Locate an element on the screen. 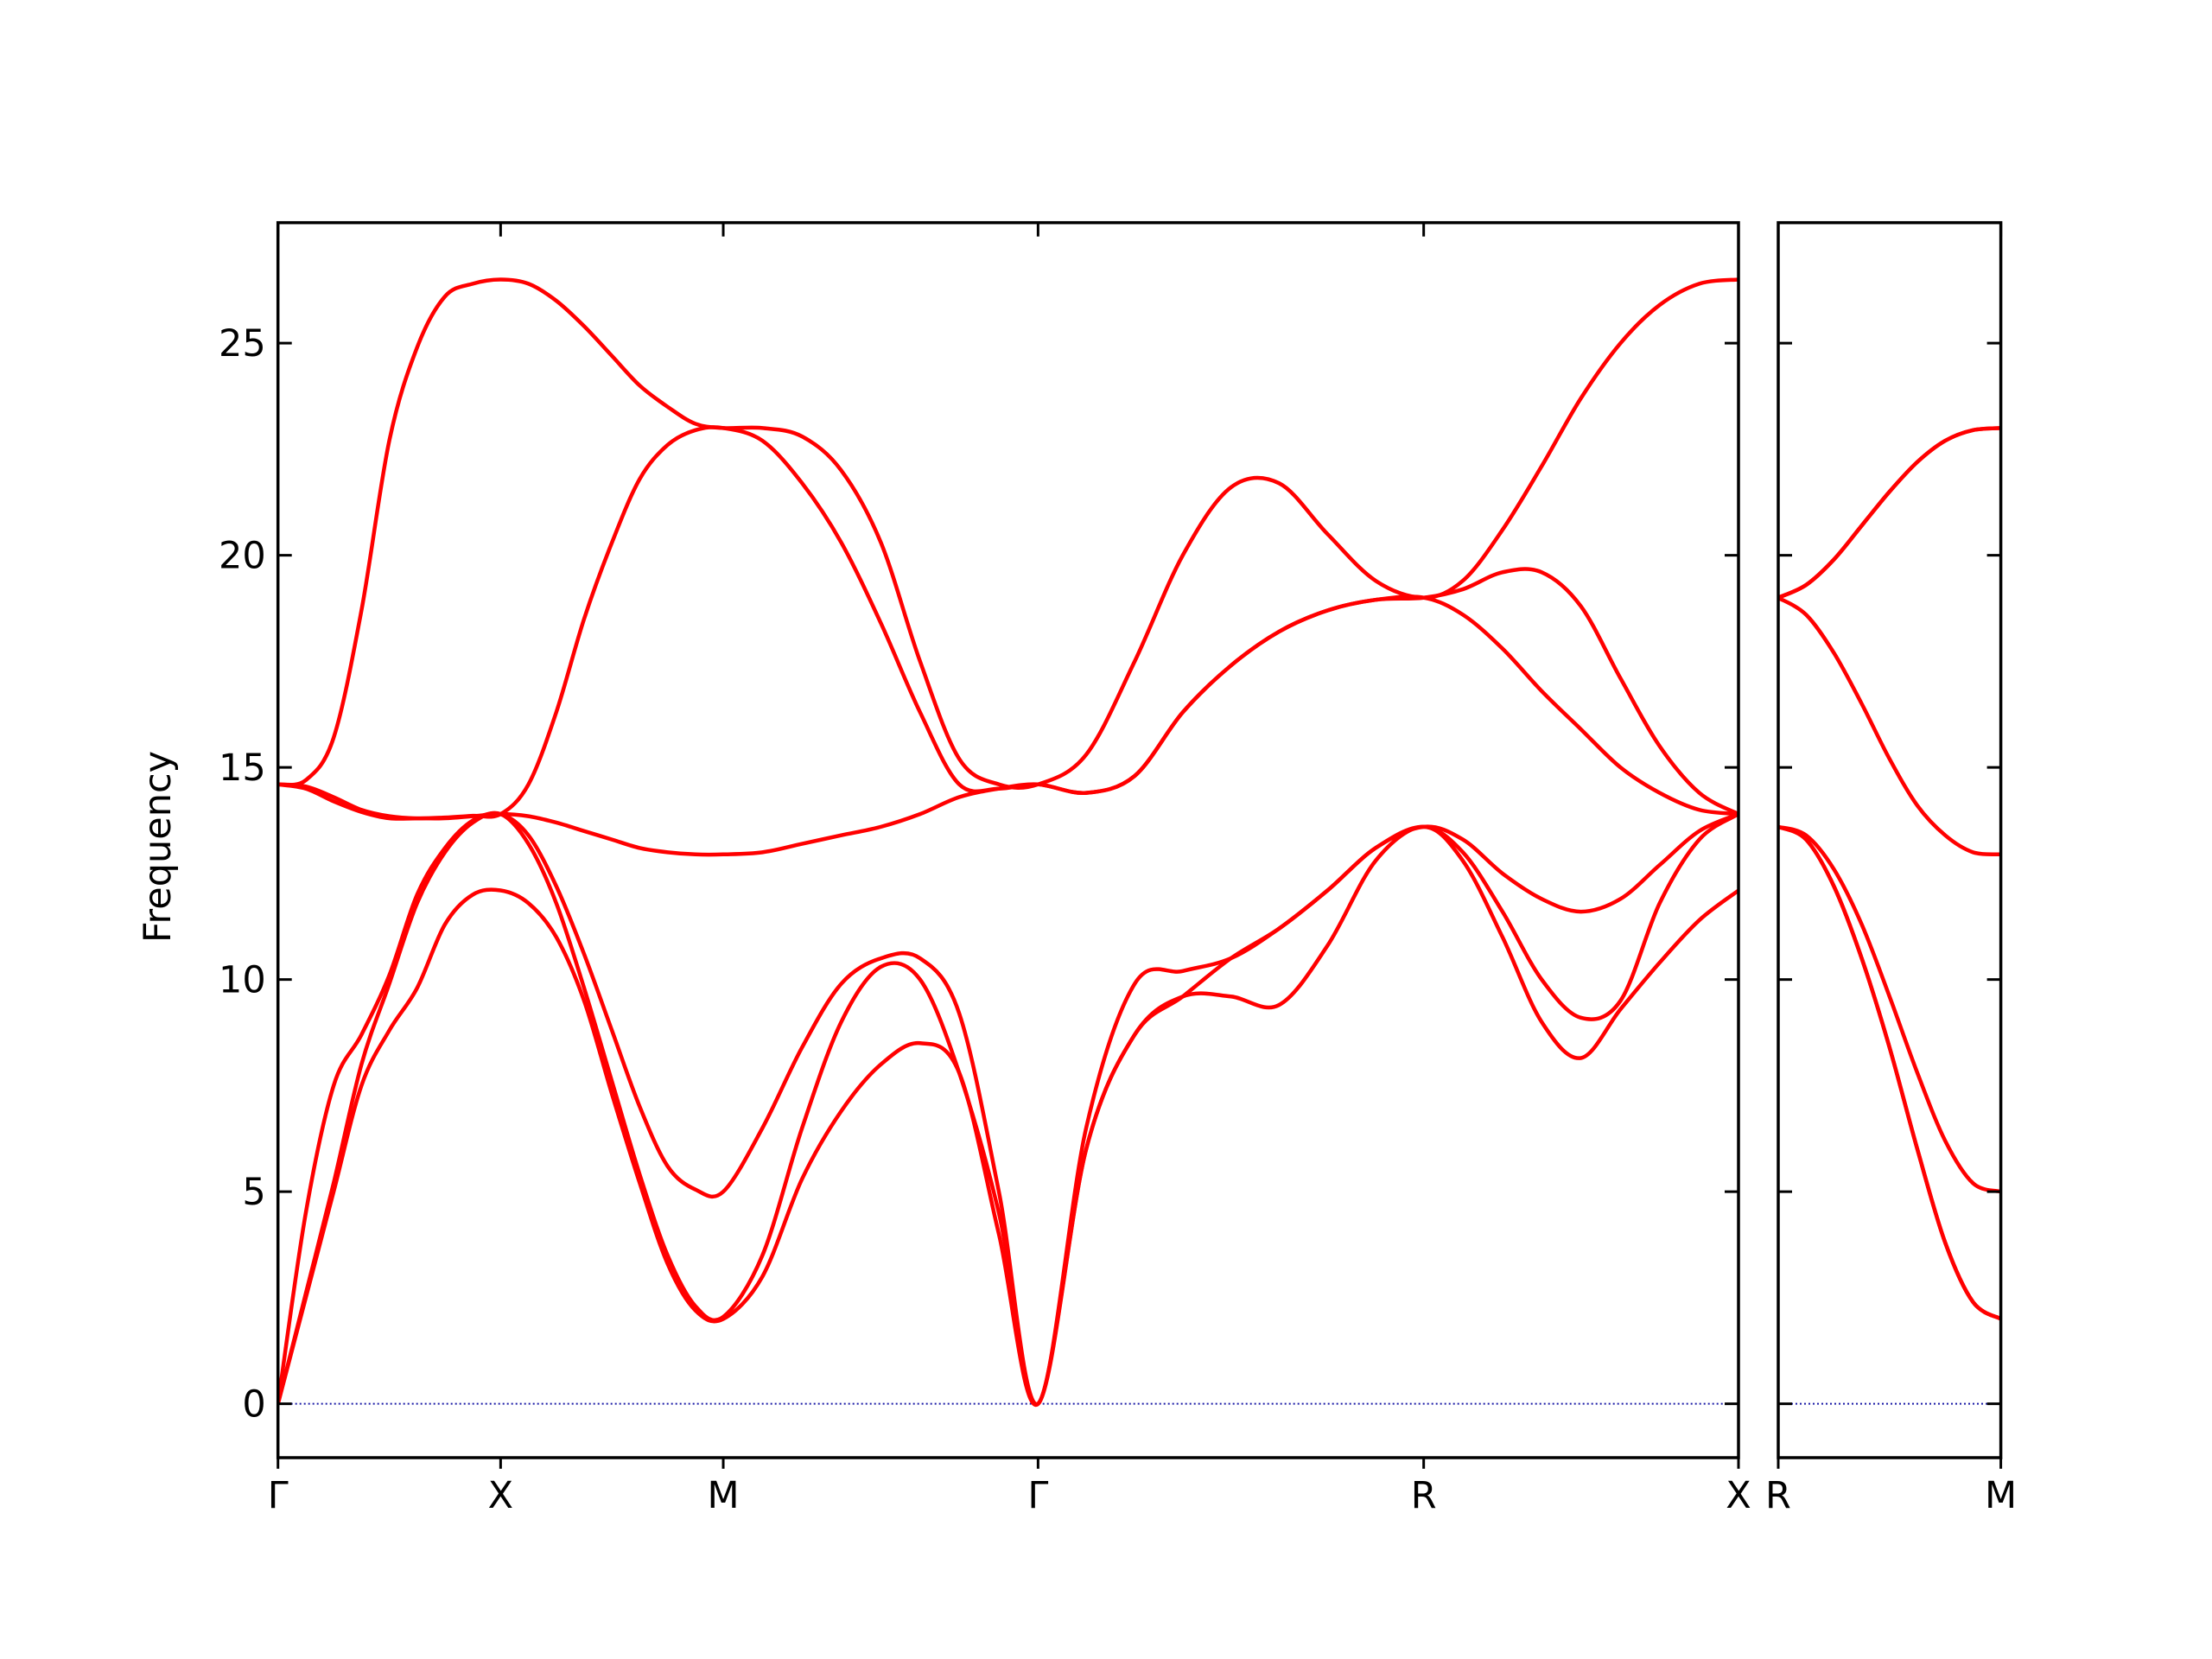 Image resolution: width=2212 pixels, height=1659 pixels. y-tick-label: 5 is located at coordinates (253, 1192).